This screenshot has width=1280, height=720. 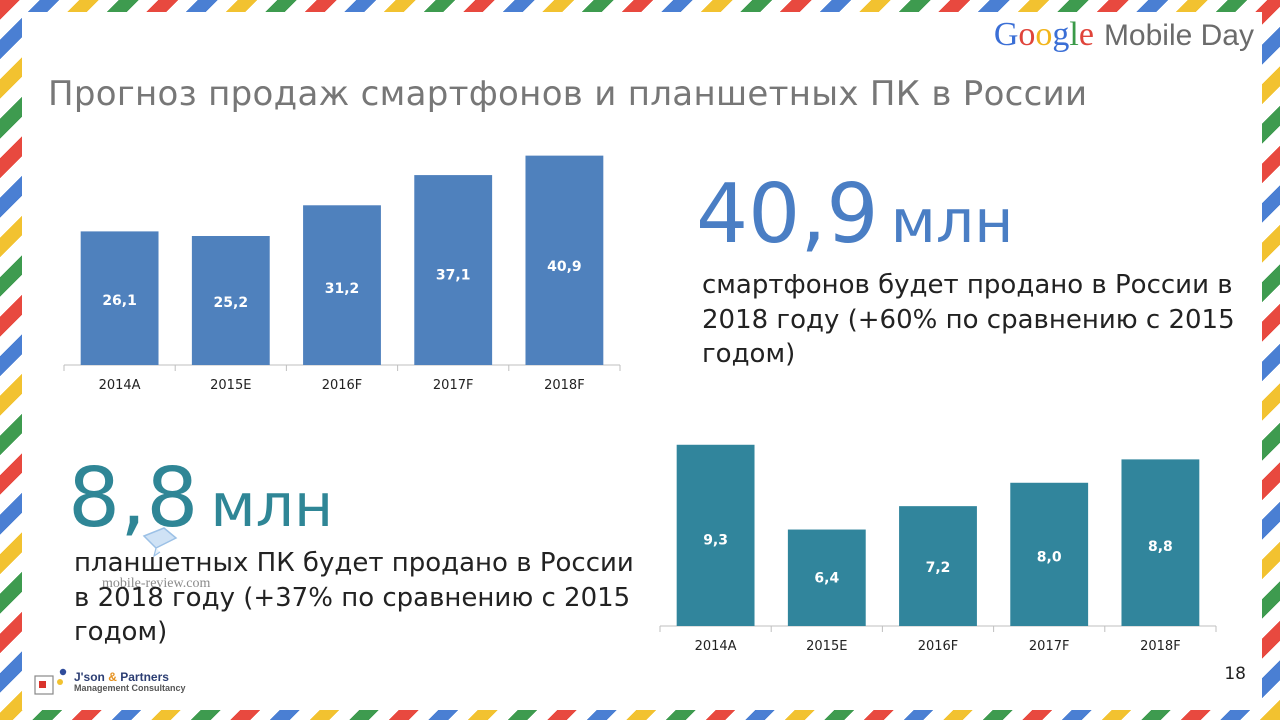 I want to click on watermark-icon, so click(x=160, y=542).